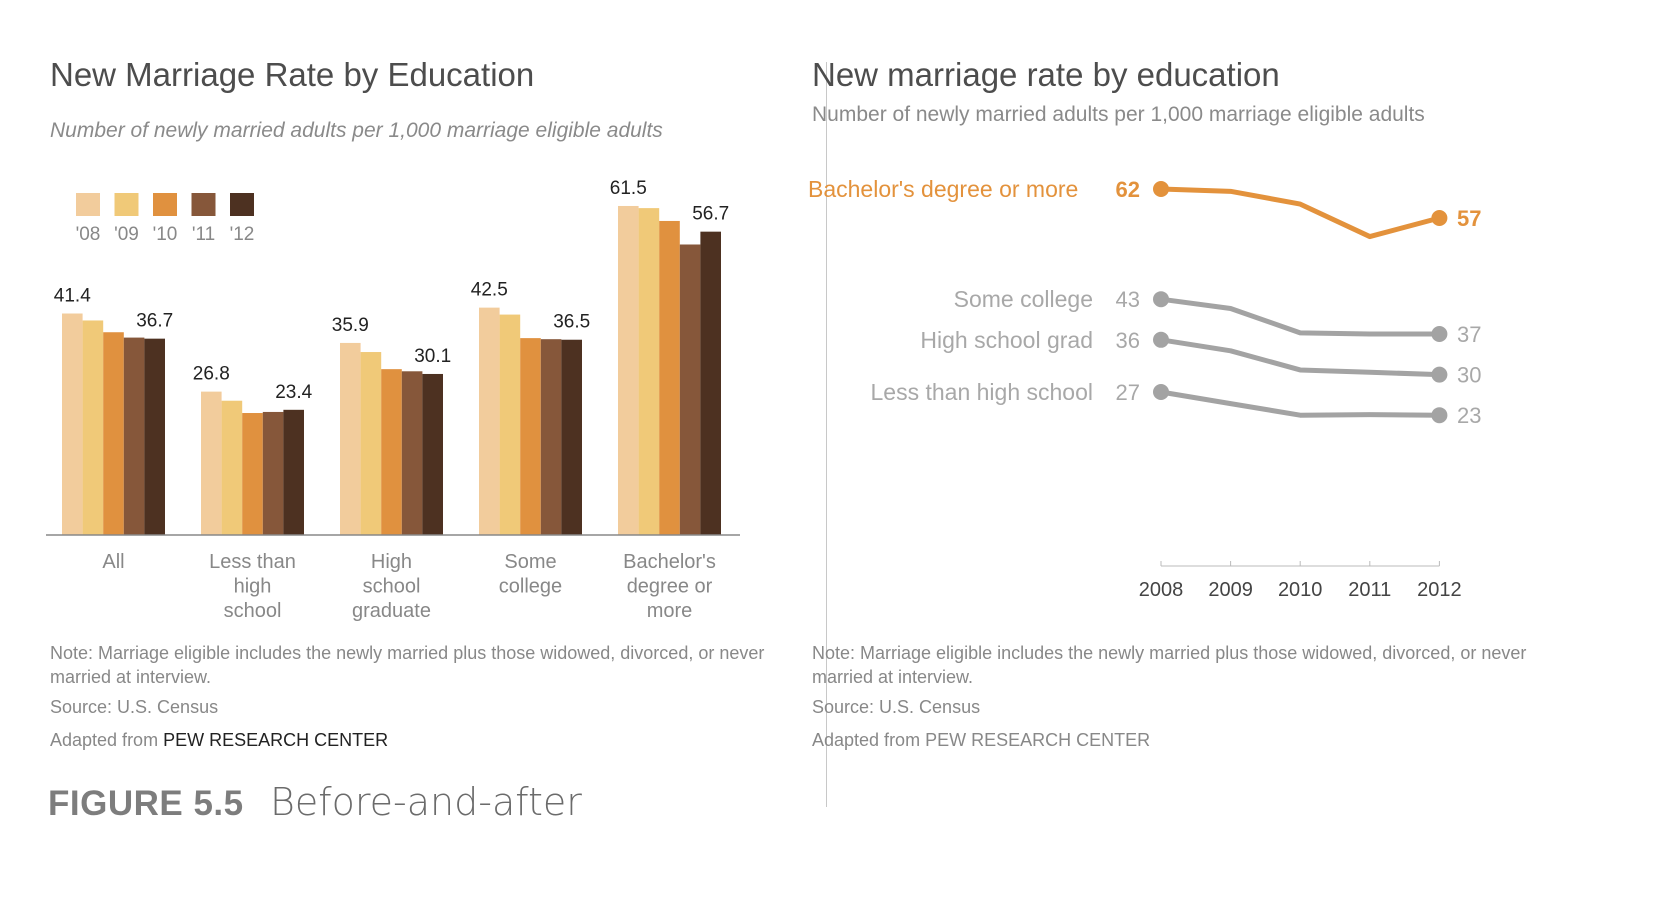 This screenshot has height=902, width=1664. What do you see at coordinates (1006, 340) in the screenshot?
I see `series-name: High school grad` at bounding box center [1006, 340].